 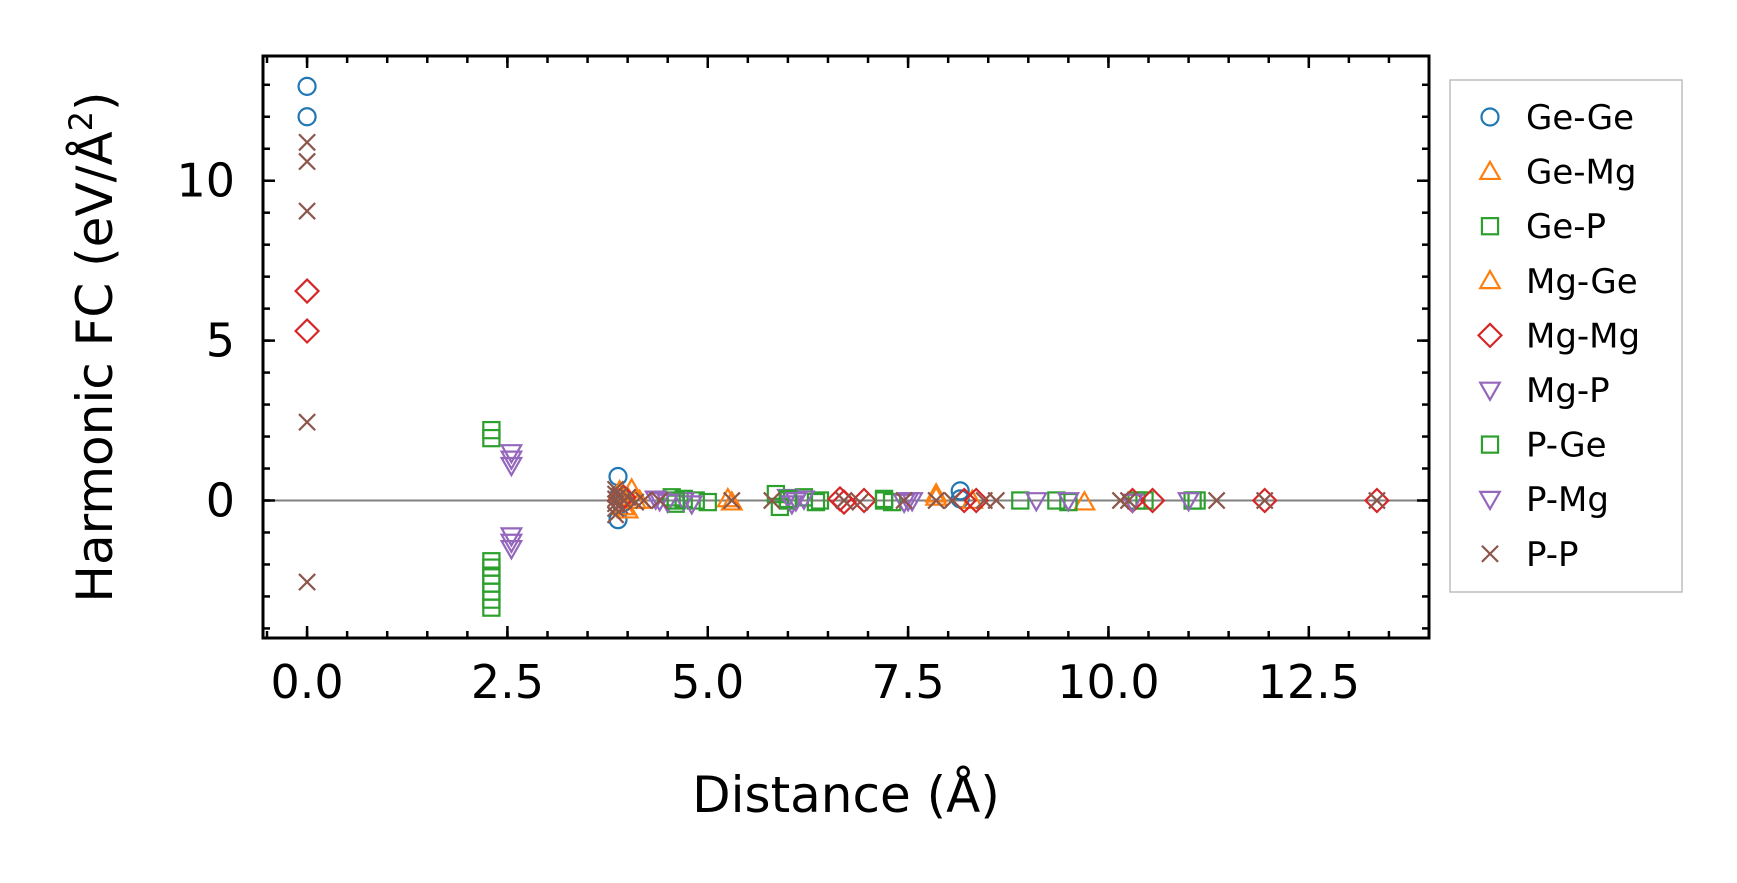 I want to click on legend-marker-ge-mg, so click(x=1490, y=170).